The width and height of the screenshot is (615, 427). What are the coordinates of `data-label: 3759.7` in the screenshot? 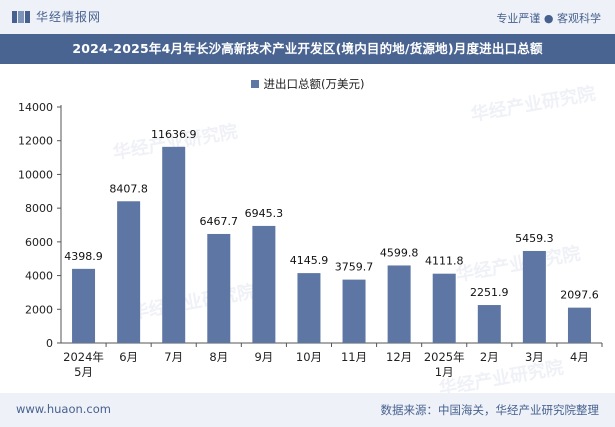 It's located at (354, 267).